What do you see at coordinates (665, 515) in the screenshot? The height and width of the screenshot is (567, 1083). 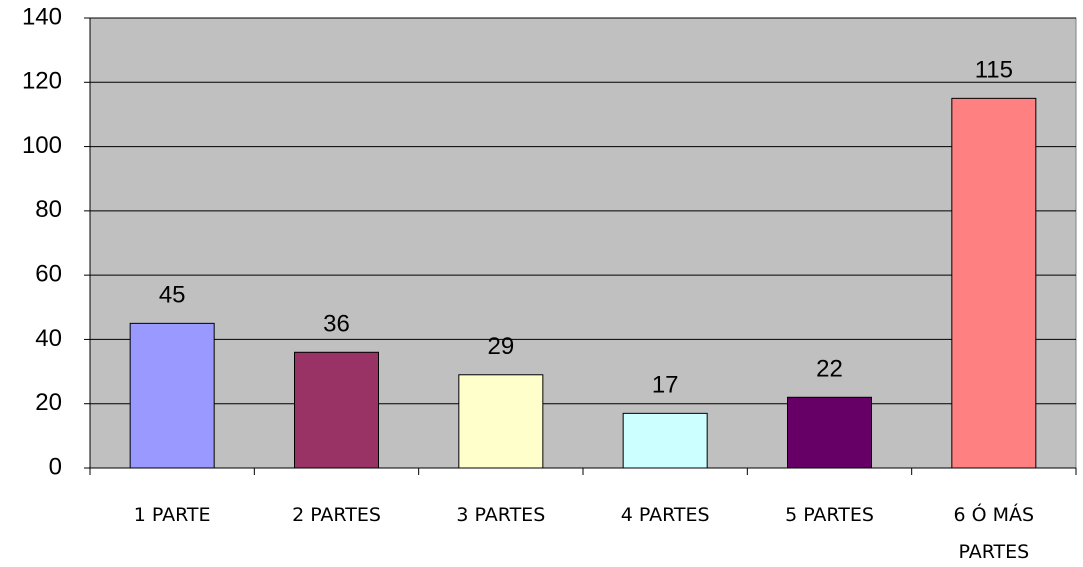 I see `x-tick-label: 4 PARTES` at bounding box center [665, 515].